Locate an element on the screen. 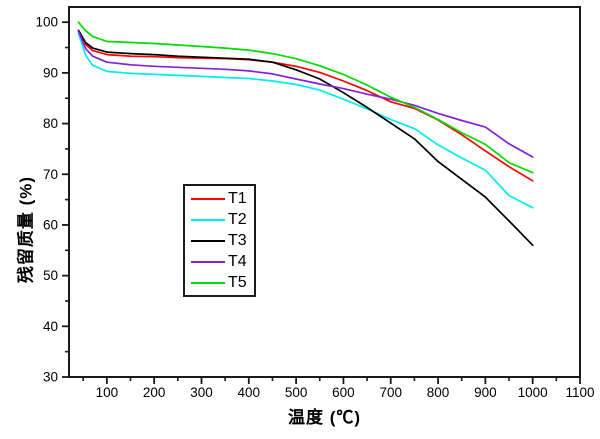  x-tick-label: 100 is located at coordinates (107, 392).